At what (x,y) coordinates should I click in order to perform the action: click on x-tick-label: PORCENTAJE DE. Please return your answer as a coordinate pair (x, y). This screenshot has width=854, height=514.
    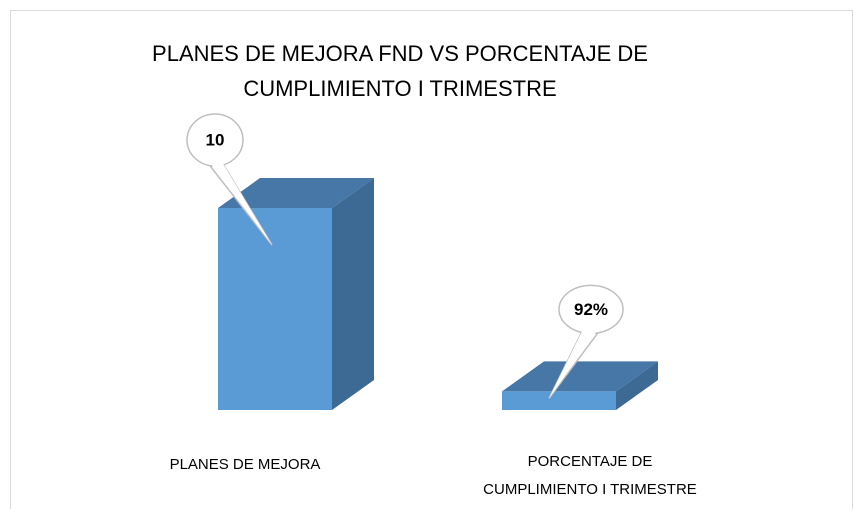
    Looking at the image, I should click on (590, 461).